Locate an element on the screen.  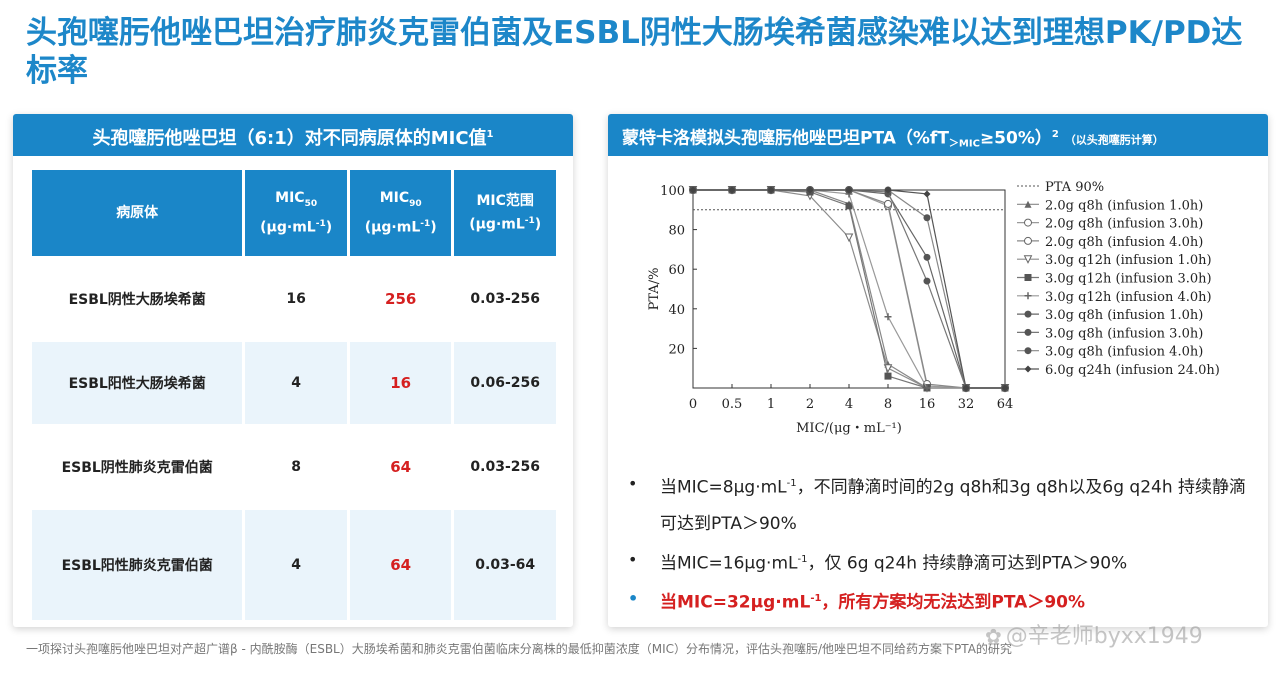
col-header-mic50: MIC50 (μg·mL-1) is located at coordinates (296, 213).